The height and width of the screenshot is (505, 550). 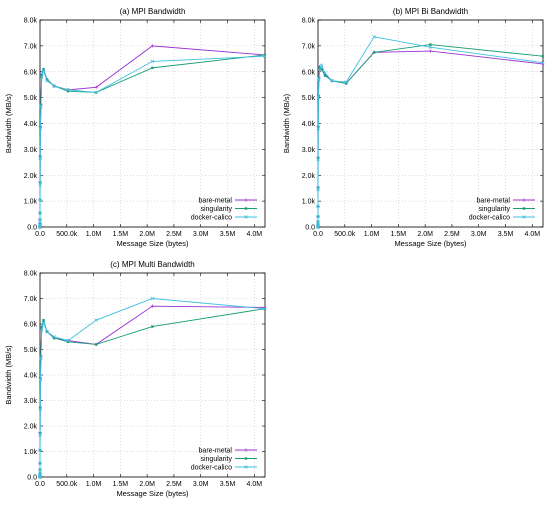 I want to click on x-tick-label: 3.5M, so click(x=228, y=484).